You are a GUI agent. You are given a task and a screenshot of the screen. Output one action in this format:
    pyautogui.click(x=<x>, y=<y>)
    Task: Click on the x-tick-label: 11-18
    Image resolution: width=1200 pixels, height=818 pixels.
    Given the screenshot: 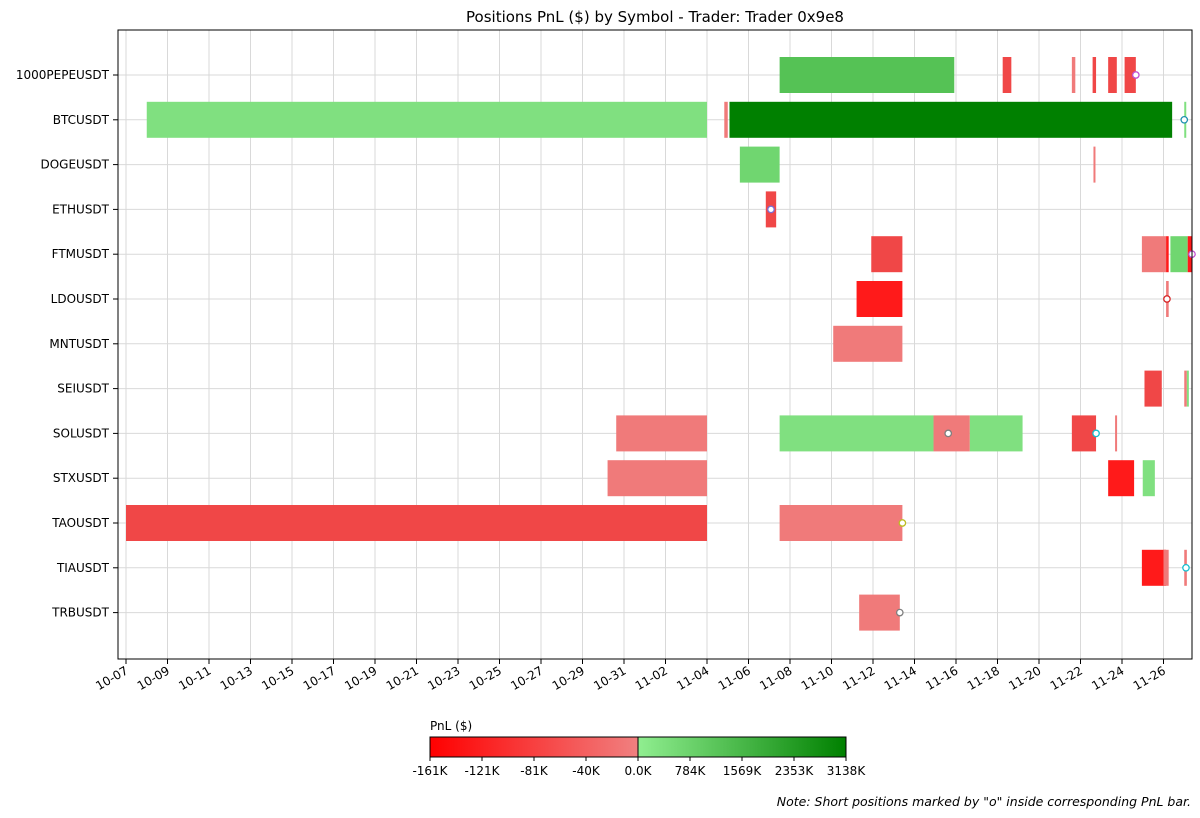 What is the action you would take?
    pyautogui.click(x=983, y=678)
    